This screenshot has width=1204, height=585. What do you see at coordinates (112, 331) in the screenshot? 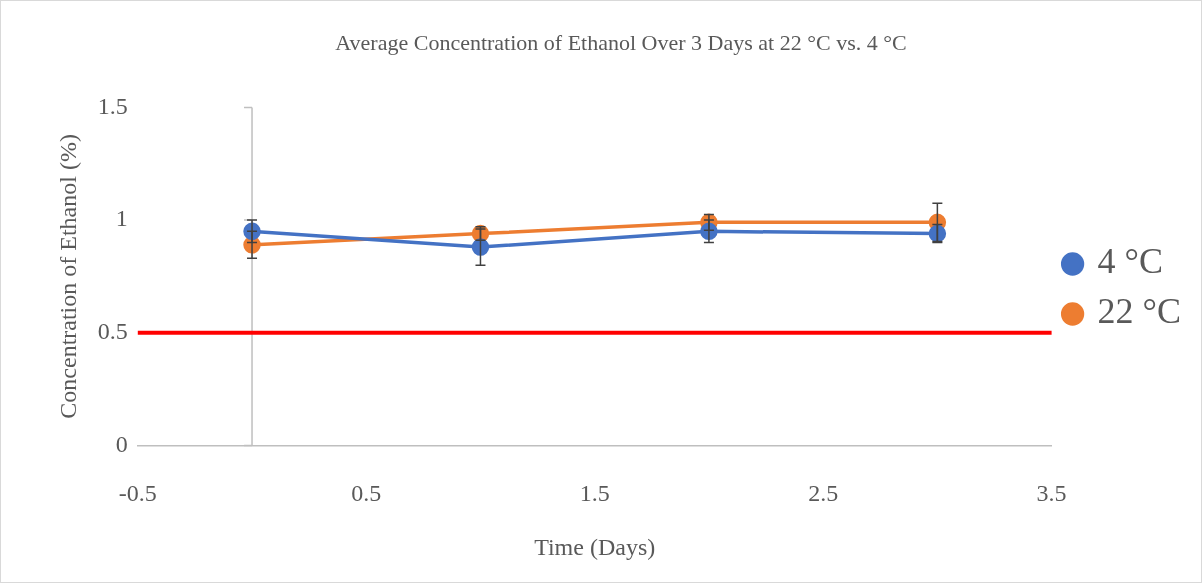
I see `y-tick-label: 0.5` at bounding box center [112, 331].